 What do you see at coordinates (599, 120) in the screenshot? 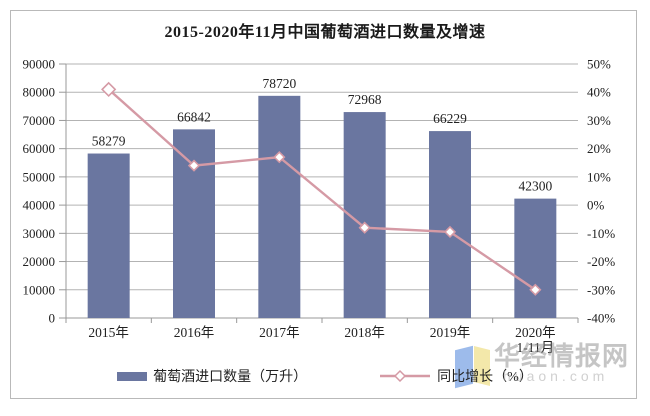
I see `right-axis-tick-label: 30%` at bounding box center [599, 120].